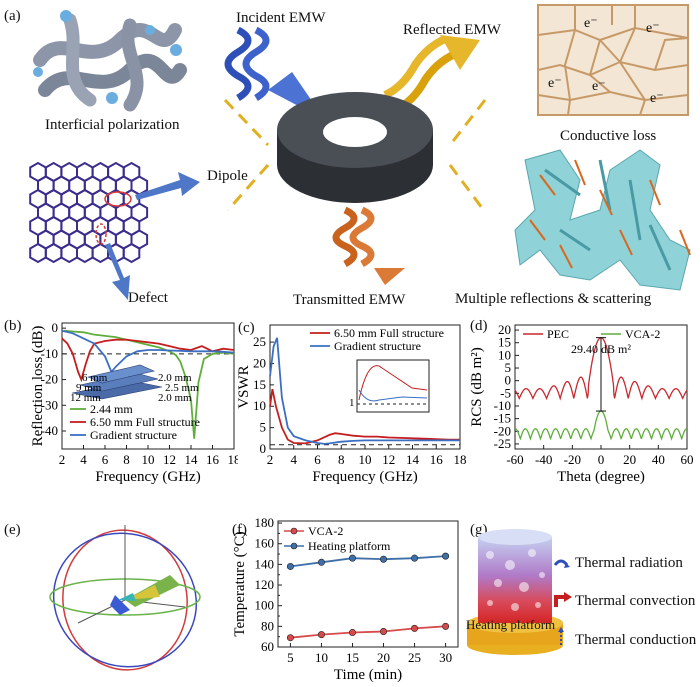  What do you see at coordinates (294, 459) in the screenshot?
I see `x-tick-label: 4` at bounding box center [294, 459].